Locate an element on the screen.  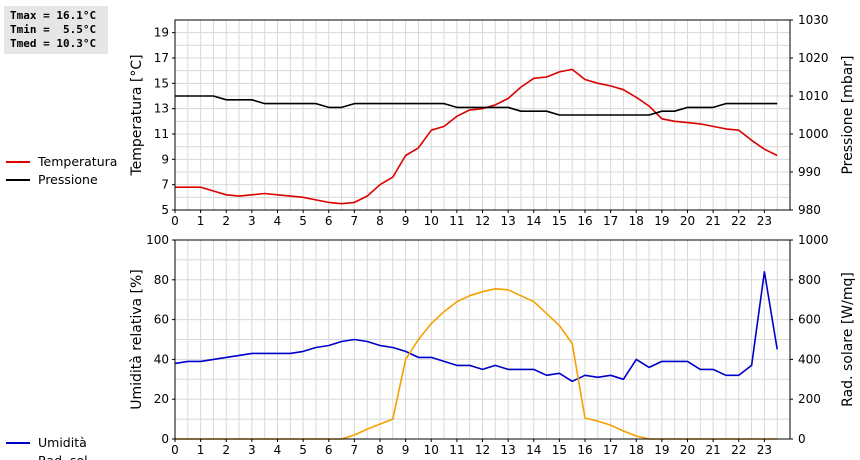
stats-box: Tmax = 16.1°C Tmin = 5.5°C Tmed = 10.3°C is located at coordinates (56, 30).